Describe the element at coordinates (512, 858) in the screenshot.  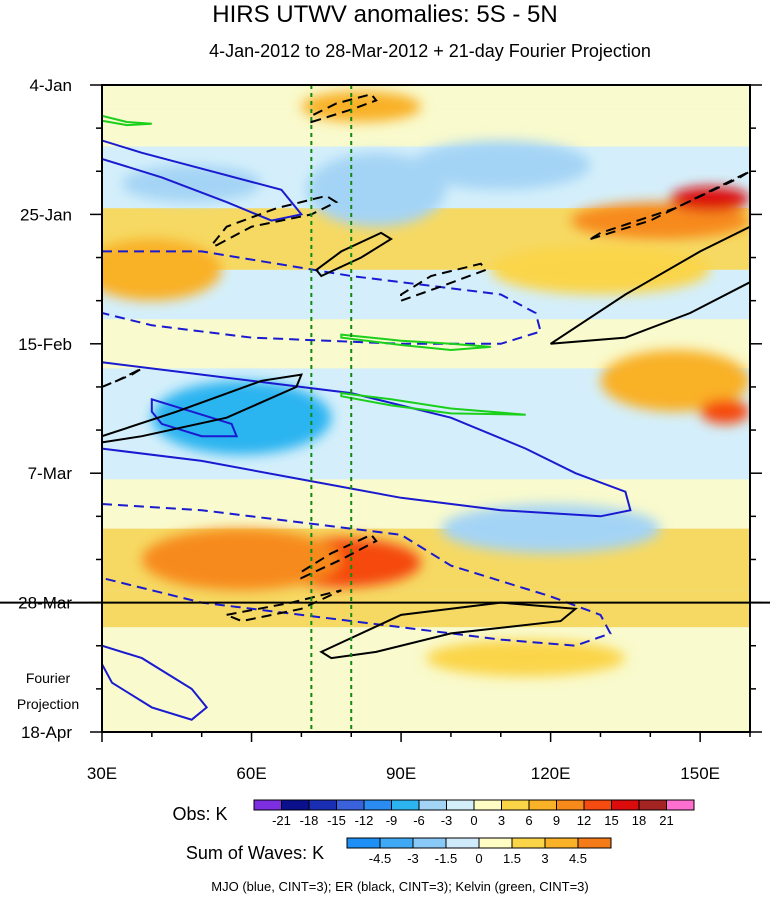
I see `waves-colorbar-level-label: 1.5` at that location.